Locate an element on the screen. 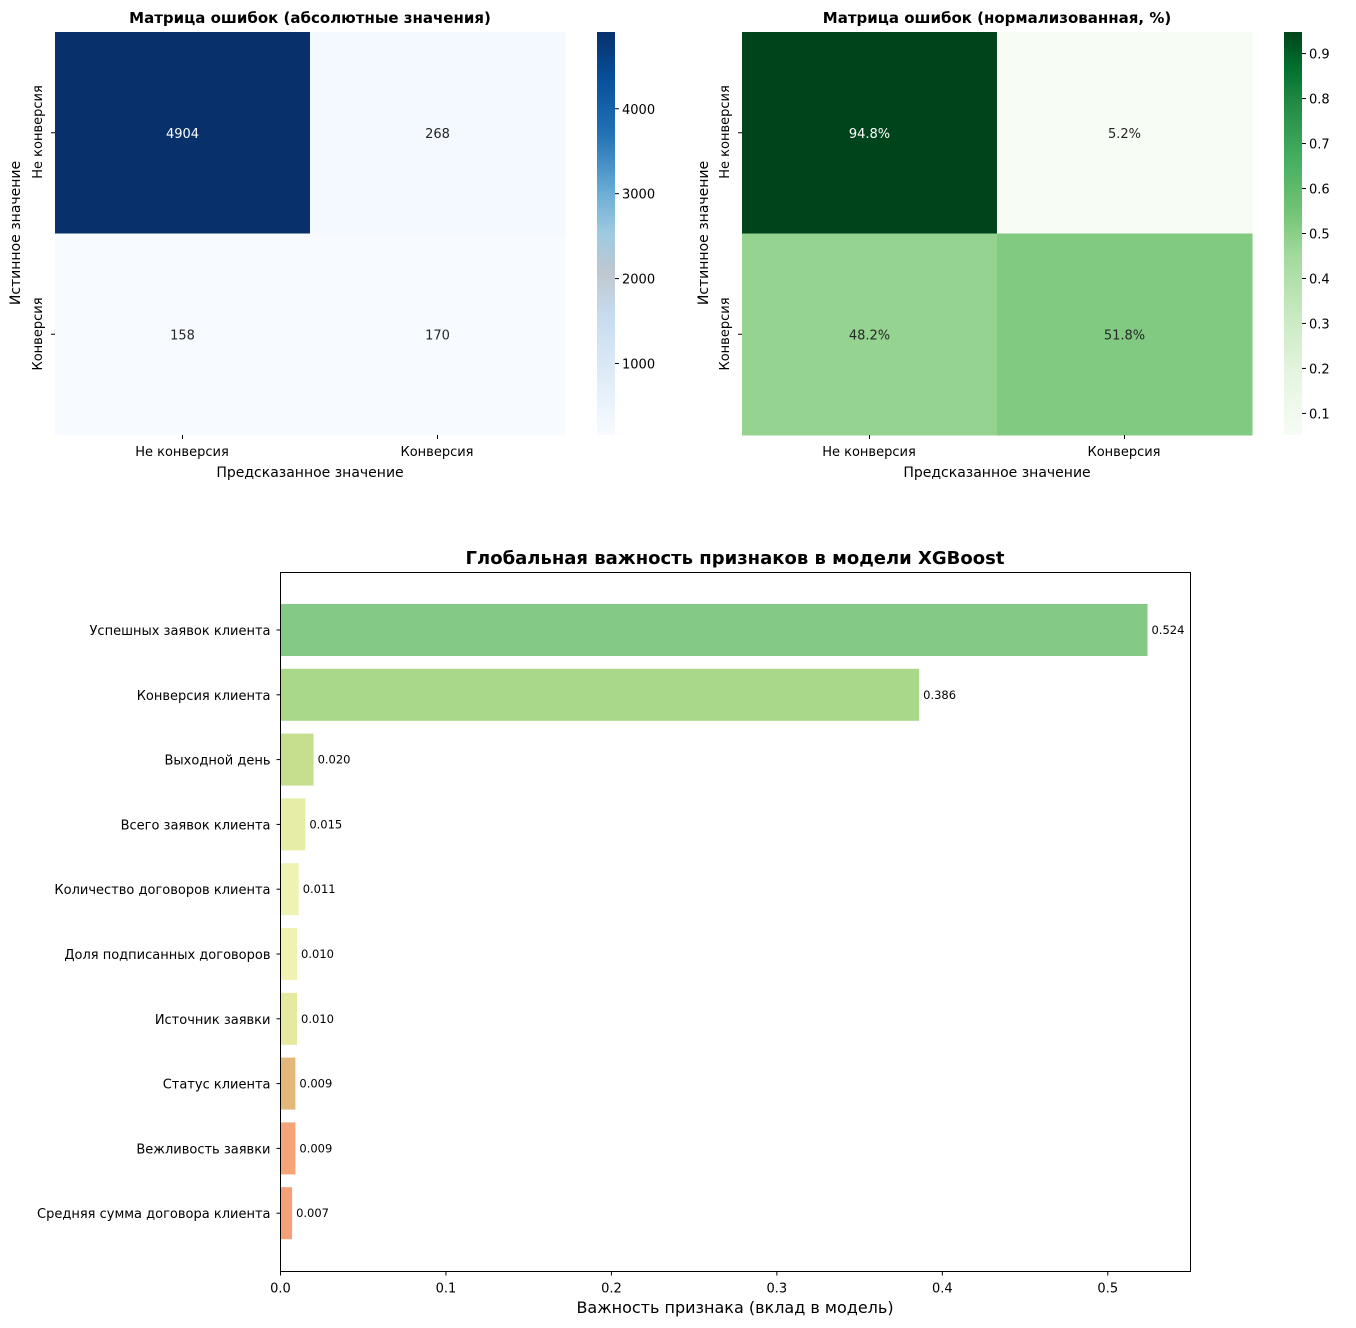 The image size is (1356, 1328). feature-bar-value-label: 0.020 is located at coordinates (334, 760).